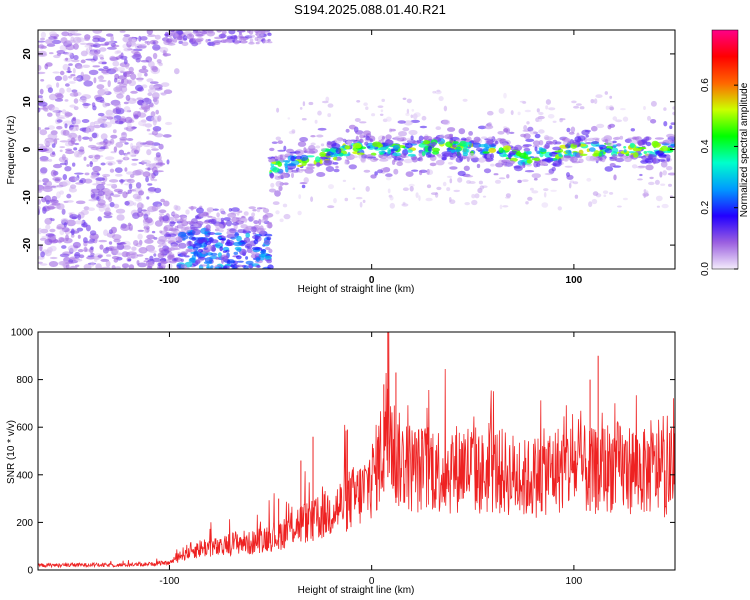 The height and width of the screenshot is (600, 750). What do you see at coordinates (705, 85) in the screenshot?
I see `colorbar-tick-label: 0.6` at bounding box center [705, 85].